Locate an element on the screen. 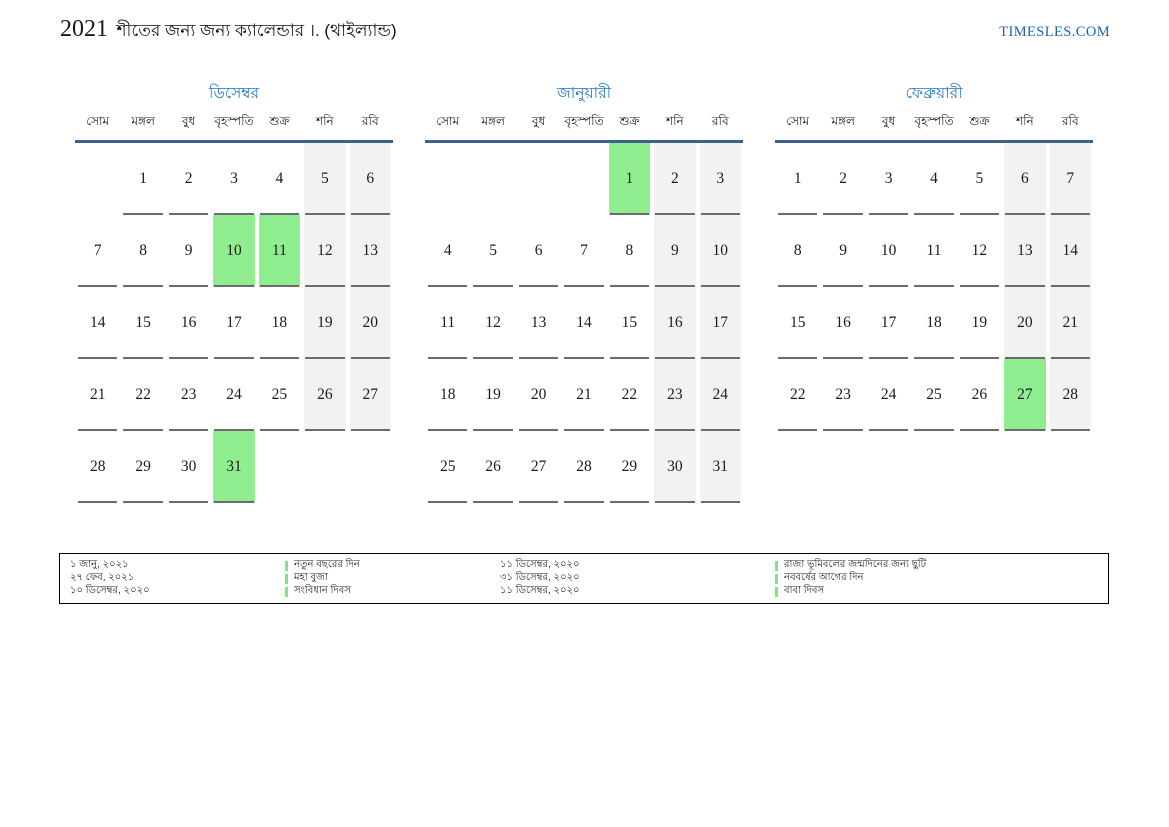 The height and width of the screenshot is (827, 1169). day-cell: 12 is located at coordinates (325, 251).